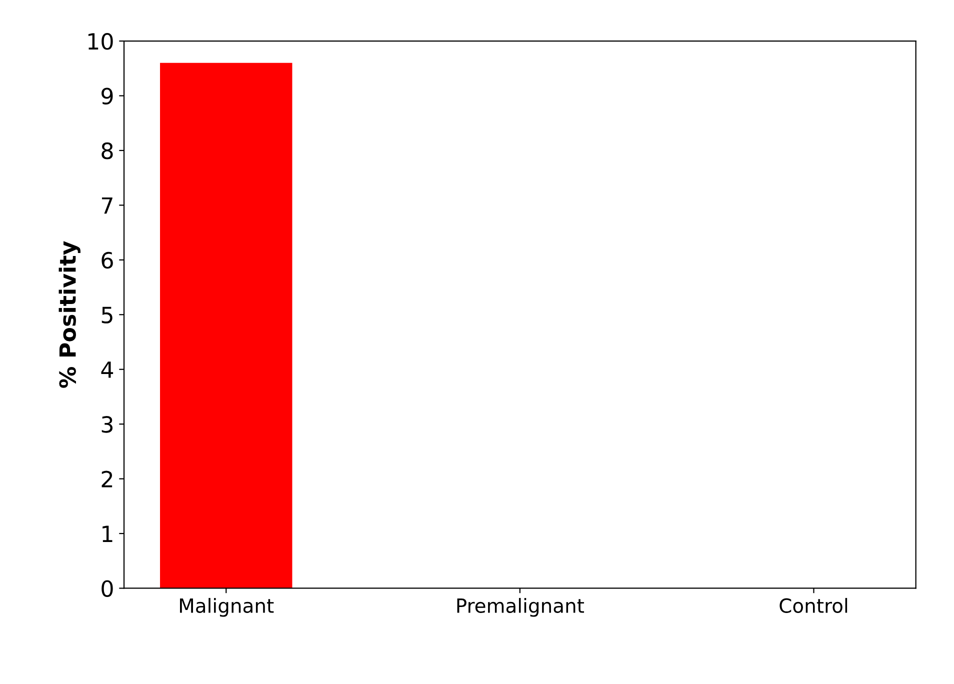 The width and height of the screenshot is (954, 684). Describe the element at coordinates (107, 534) in the screenshot. I see `y-tick-label: 1` at that location.